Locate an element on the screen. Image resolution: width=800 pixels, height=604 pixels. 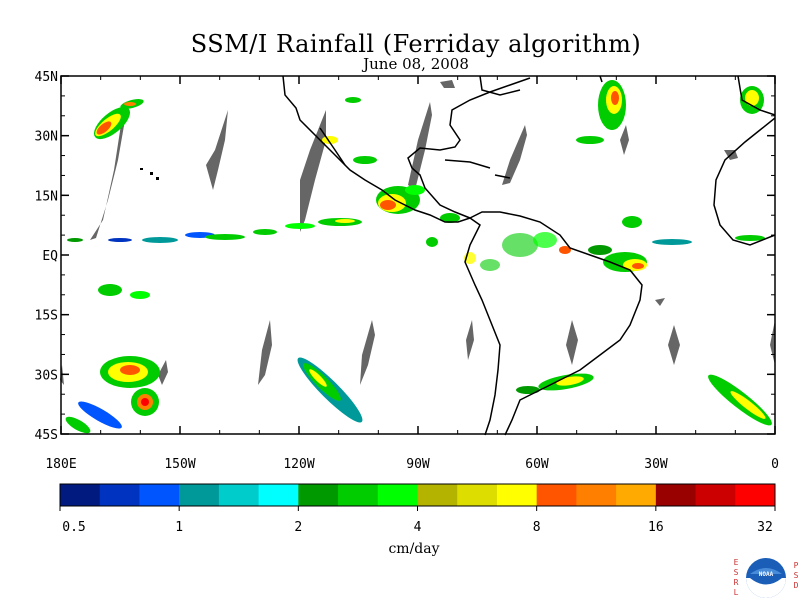
psd-letters: PSD is located at coordinates (796, 575).